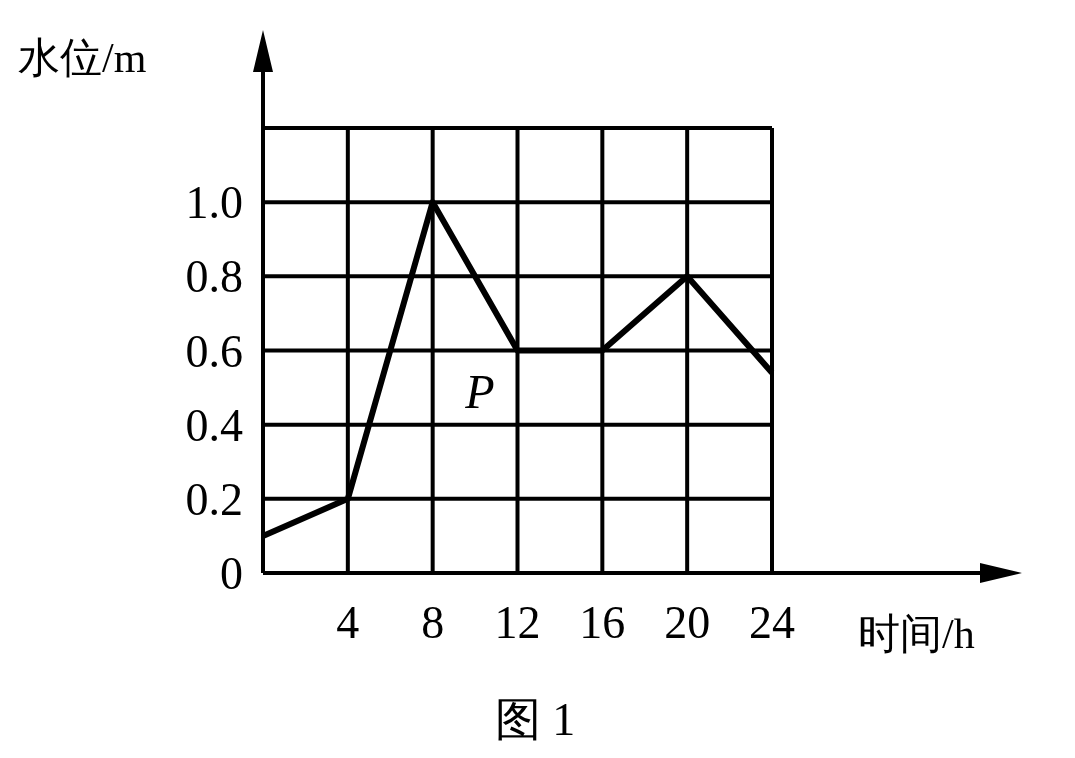 The height and width of the screenshot is (758, 1075). What do you see at coordinates (480, 391) in the screenshot?
I see `annotation: P` at bounding box center [480, 391].